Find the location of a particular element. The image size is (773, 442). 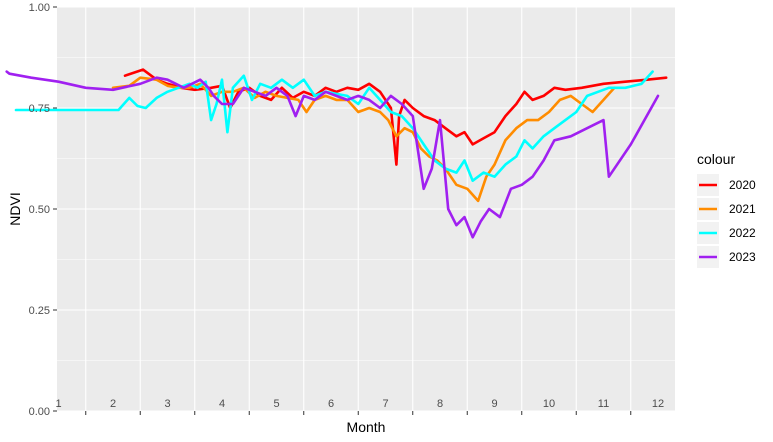

y-axis: 0.00 0.25 0.50 0.75 1.00 is located at coordinates (43, 210).